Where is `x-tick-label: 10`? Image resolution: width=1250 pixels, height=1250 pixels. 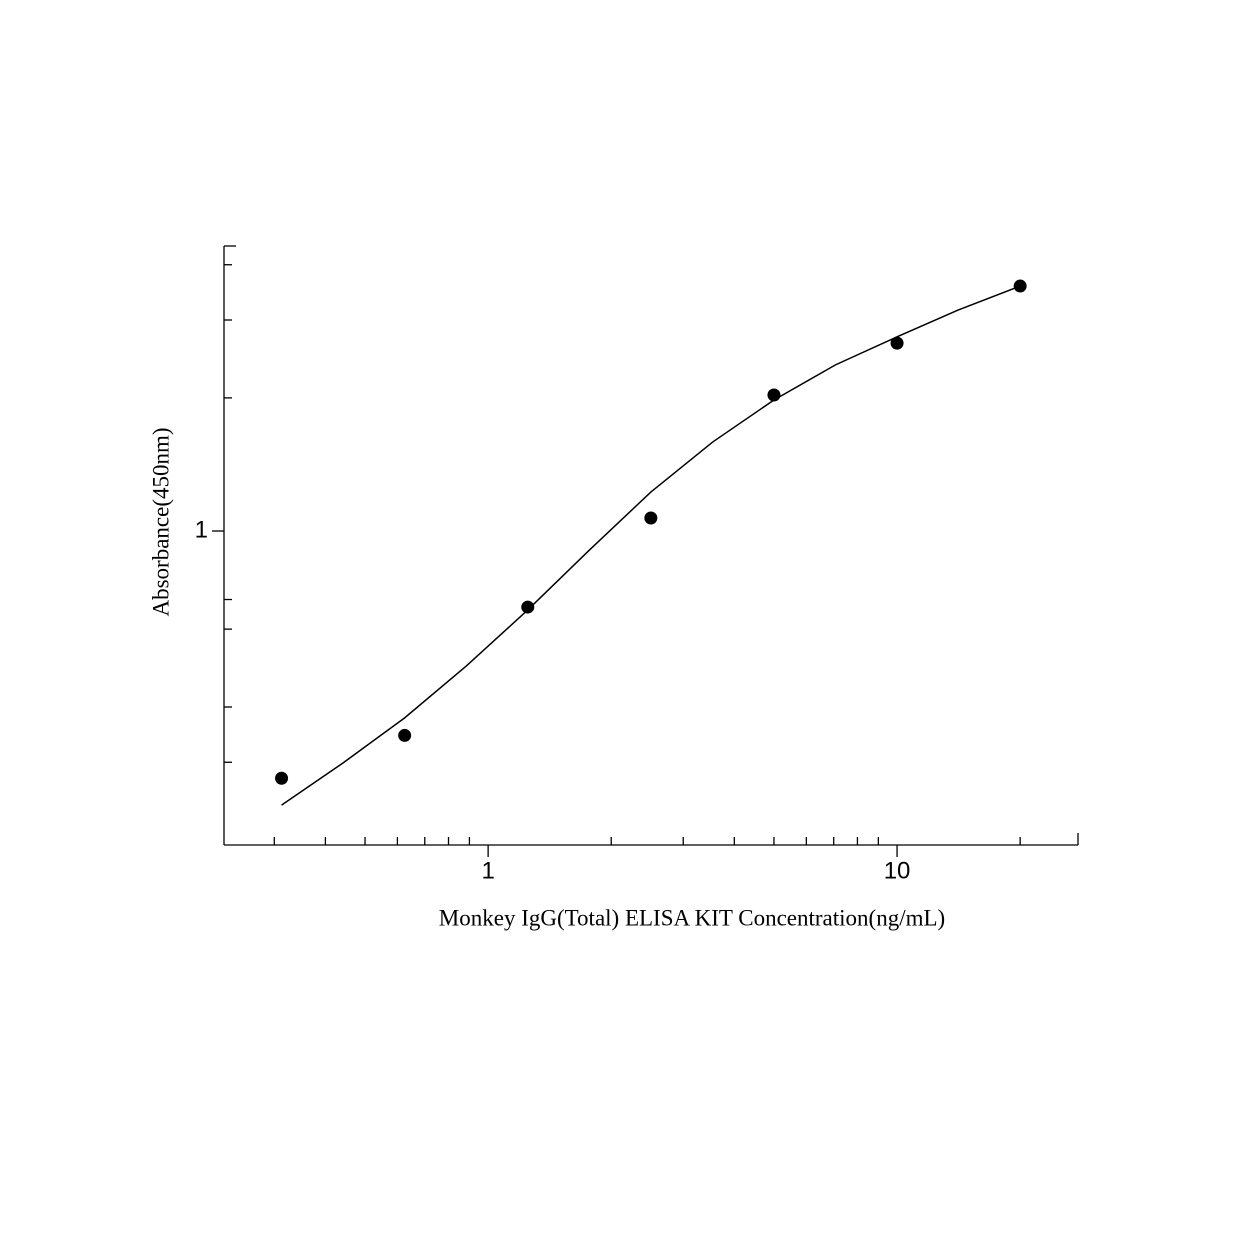
x-tick-label: 10 is located at coordinates (897, 870).